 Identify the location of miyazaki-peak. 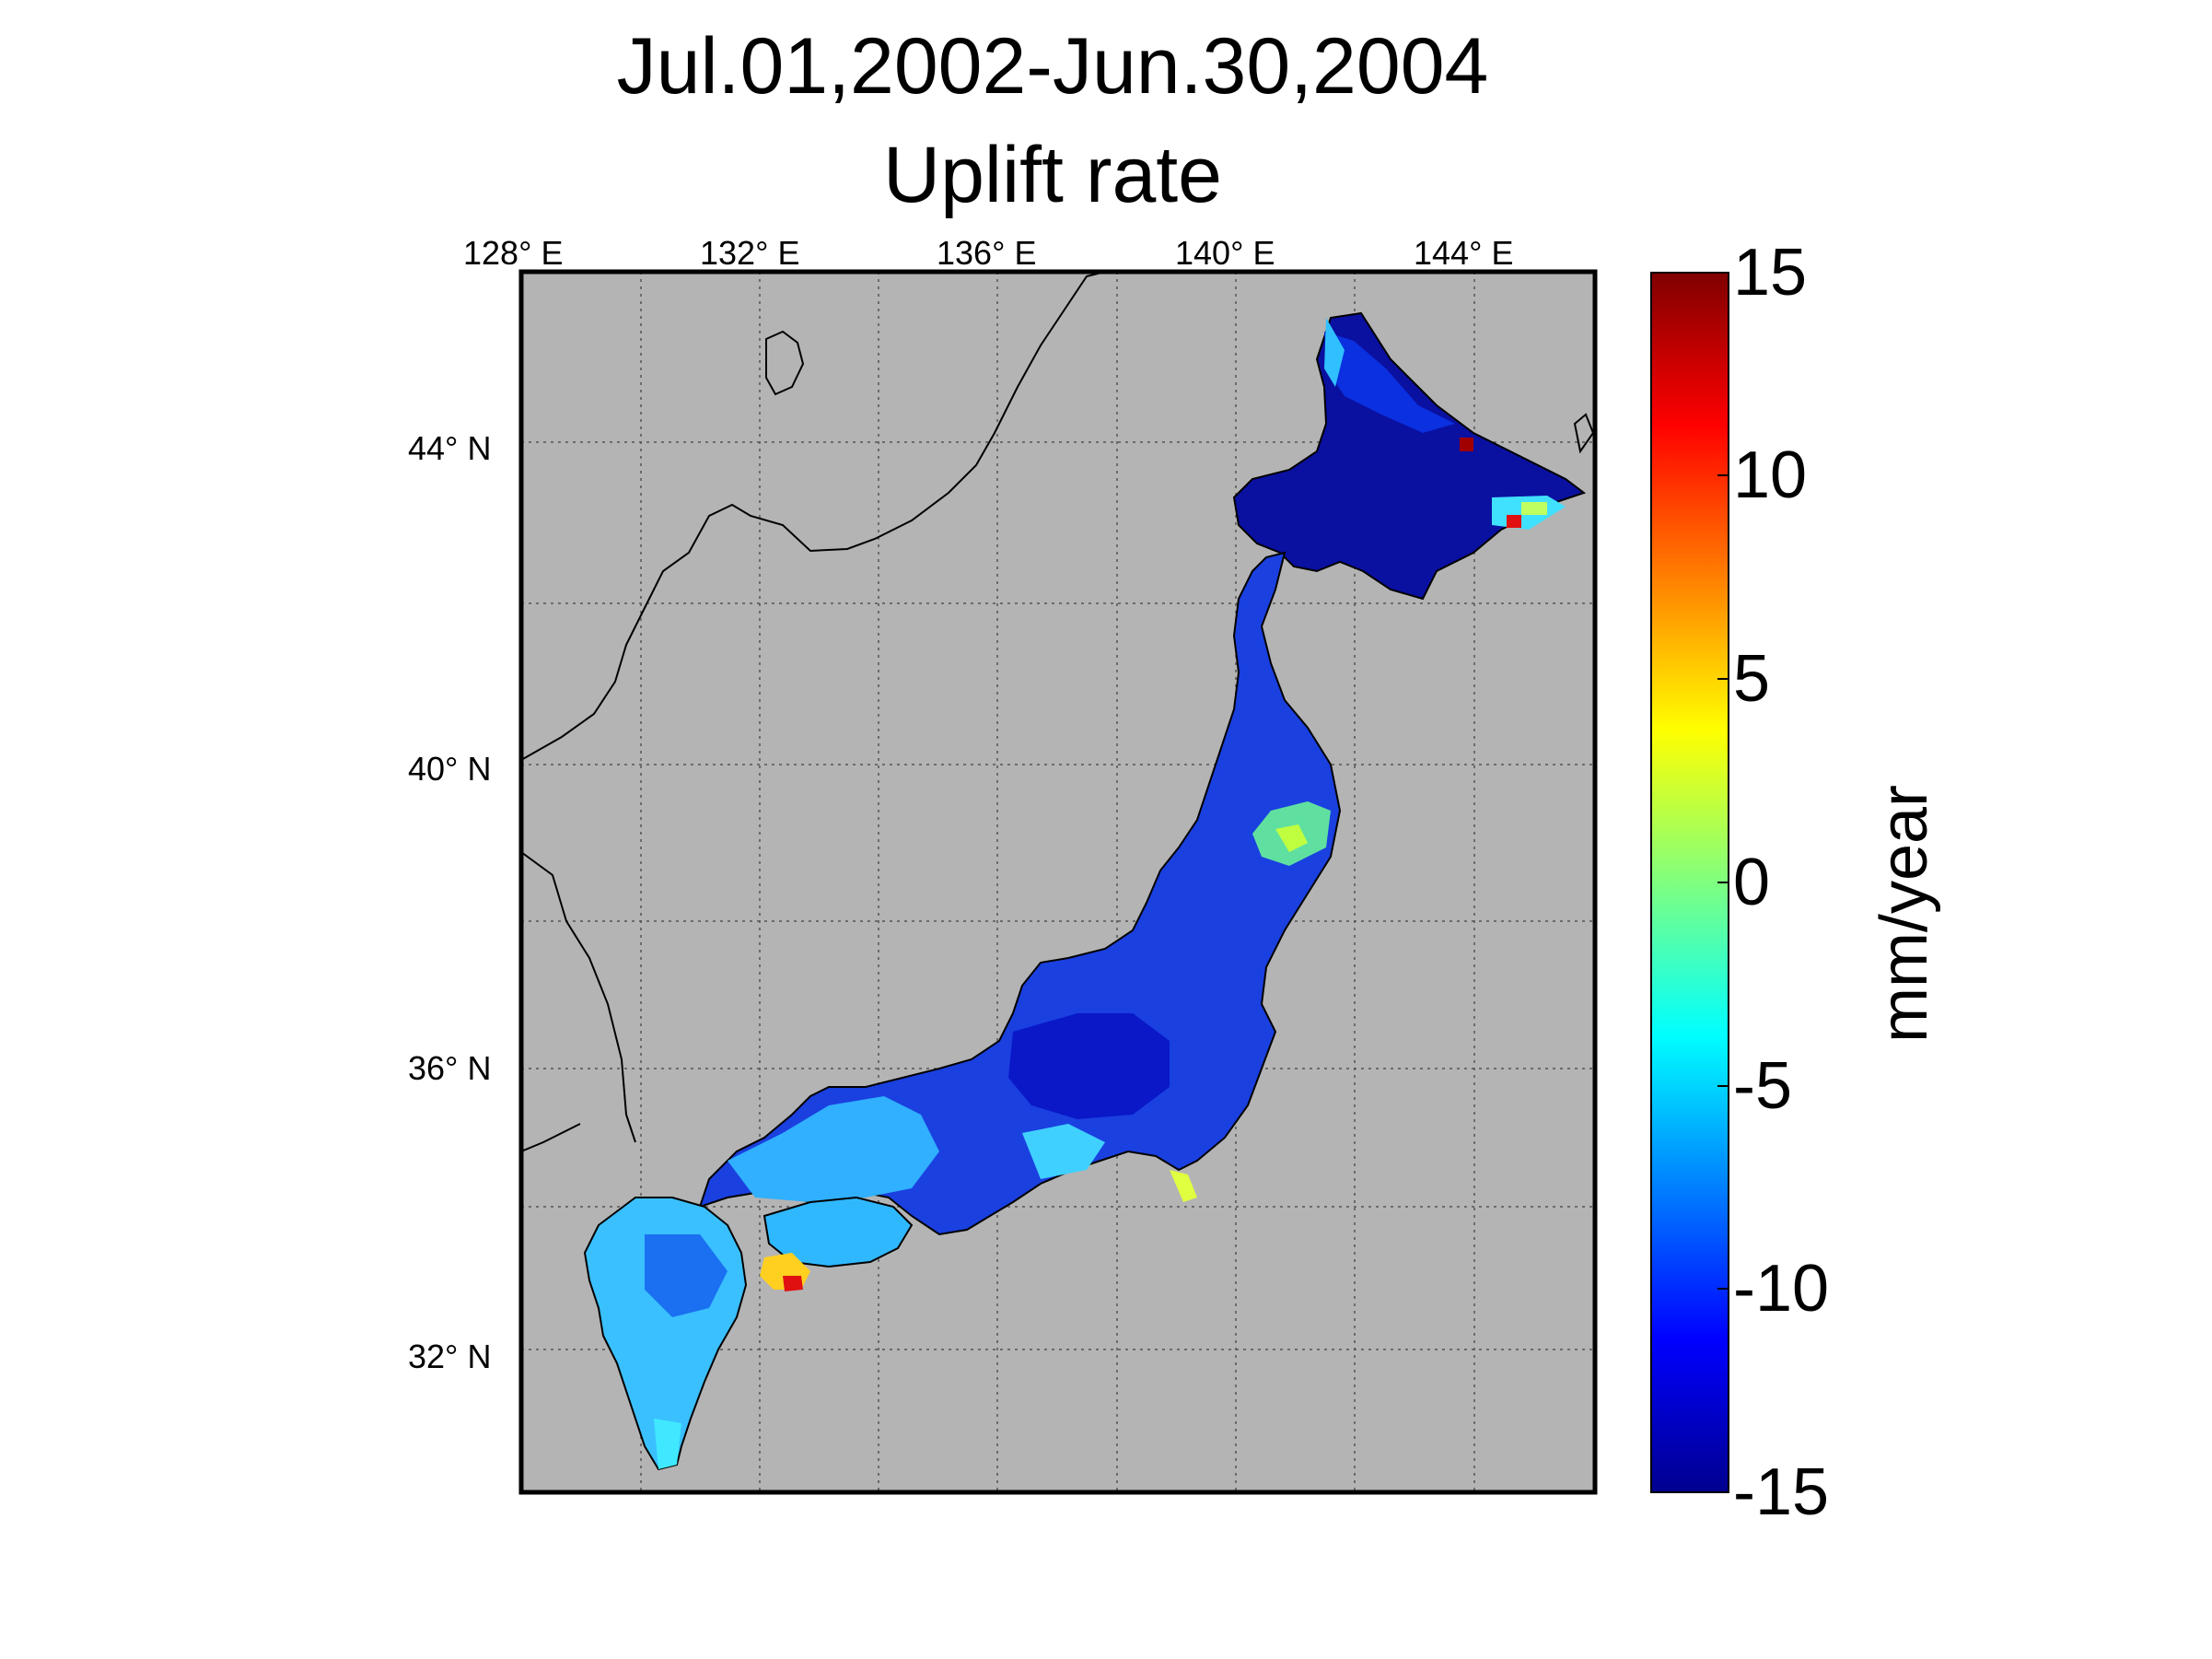
(793, 1283).